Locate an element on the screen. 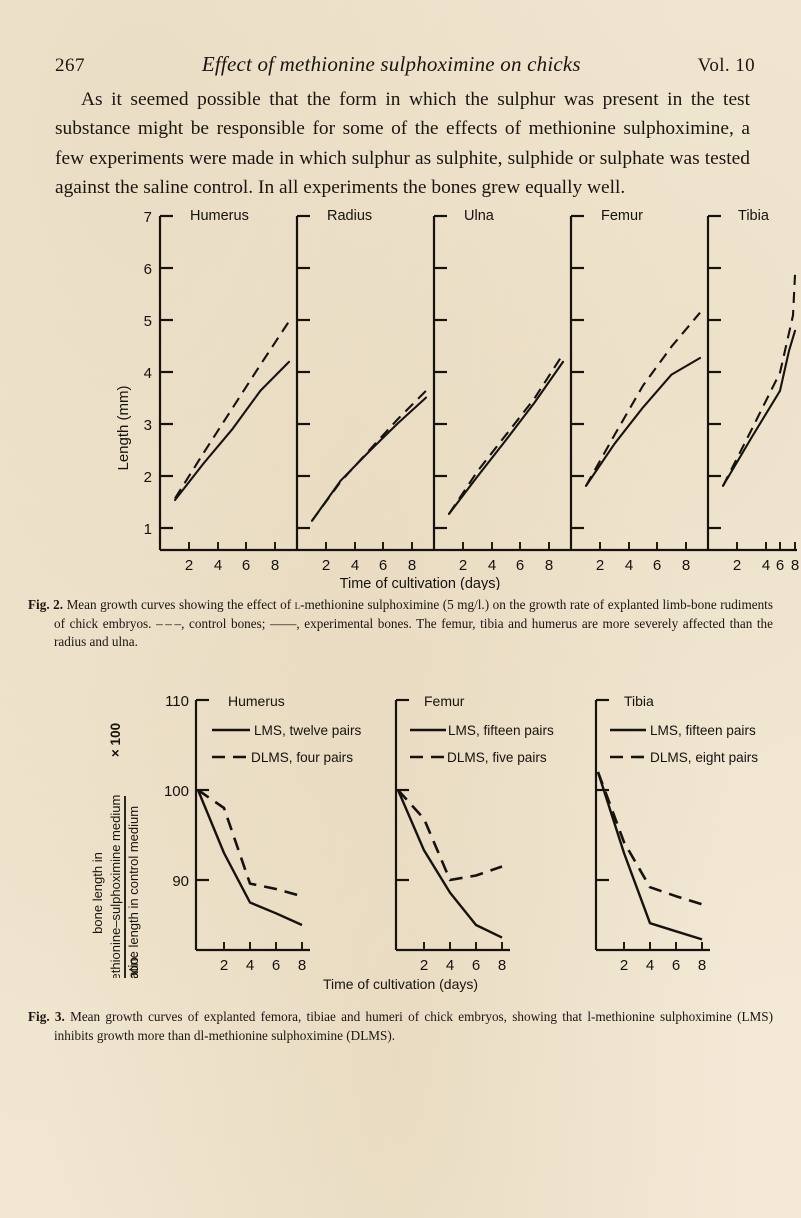  fig2-ytick-7: 7 is located at coordinates (148, 217).